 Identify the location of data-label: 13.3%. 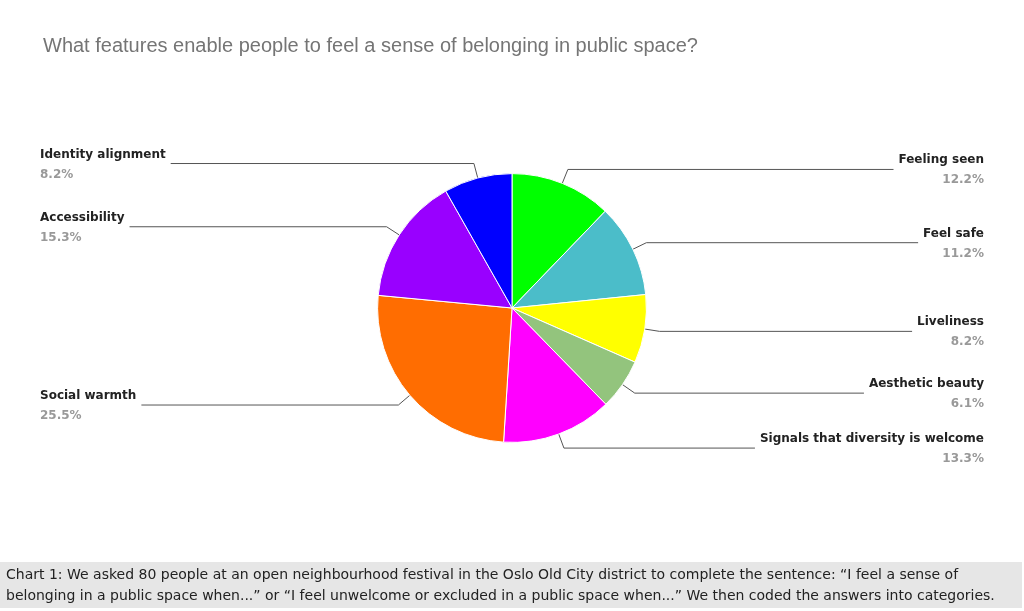
(963, 458).